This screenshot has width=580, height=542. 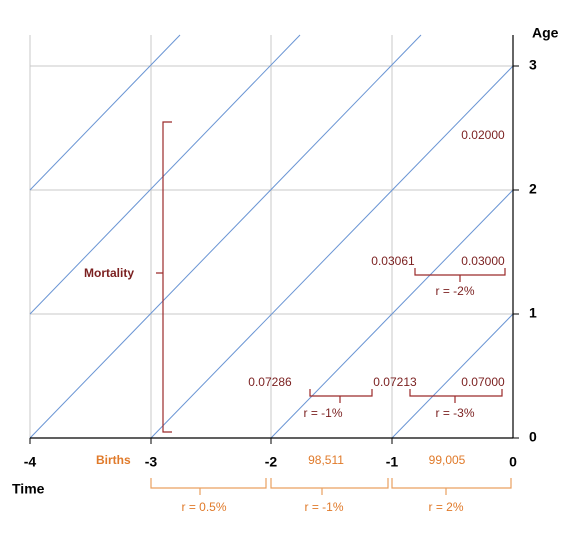 I want to click on x-tick: -4, so click(x=30, y=462).